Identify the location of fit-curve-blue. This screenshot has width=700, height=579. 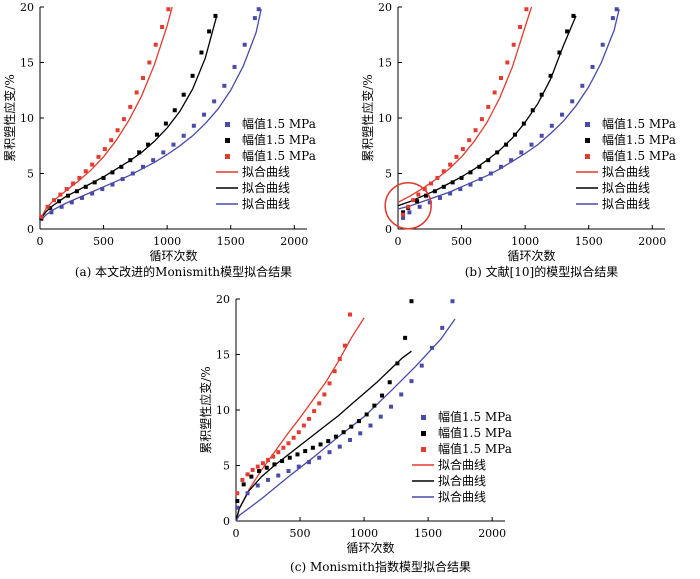
(150, 115).